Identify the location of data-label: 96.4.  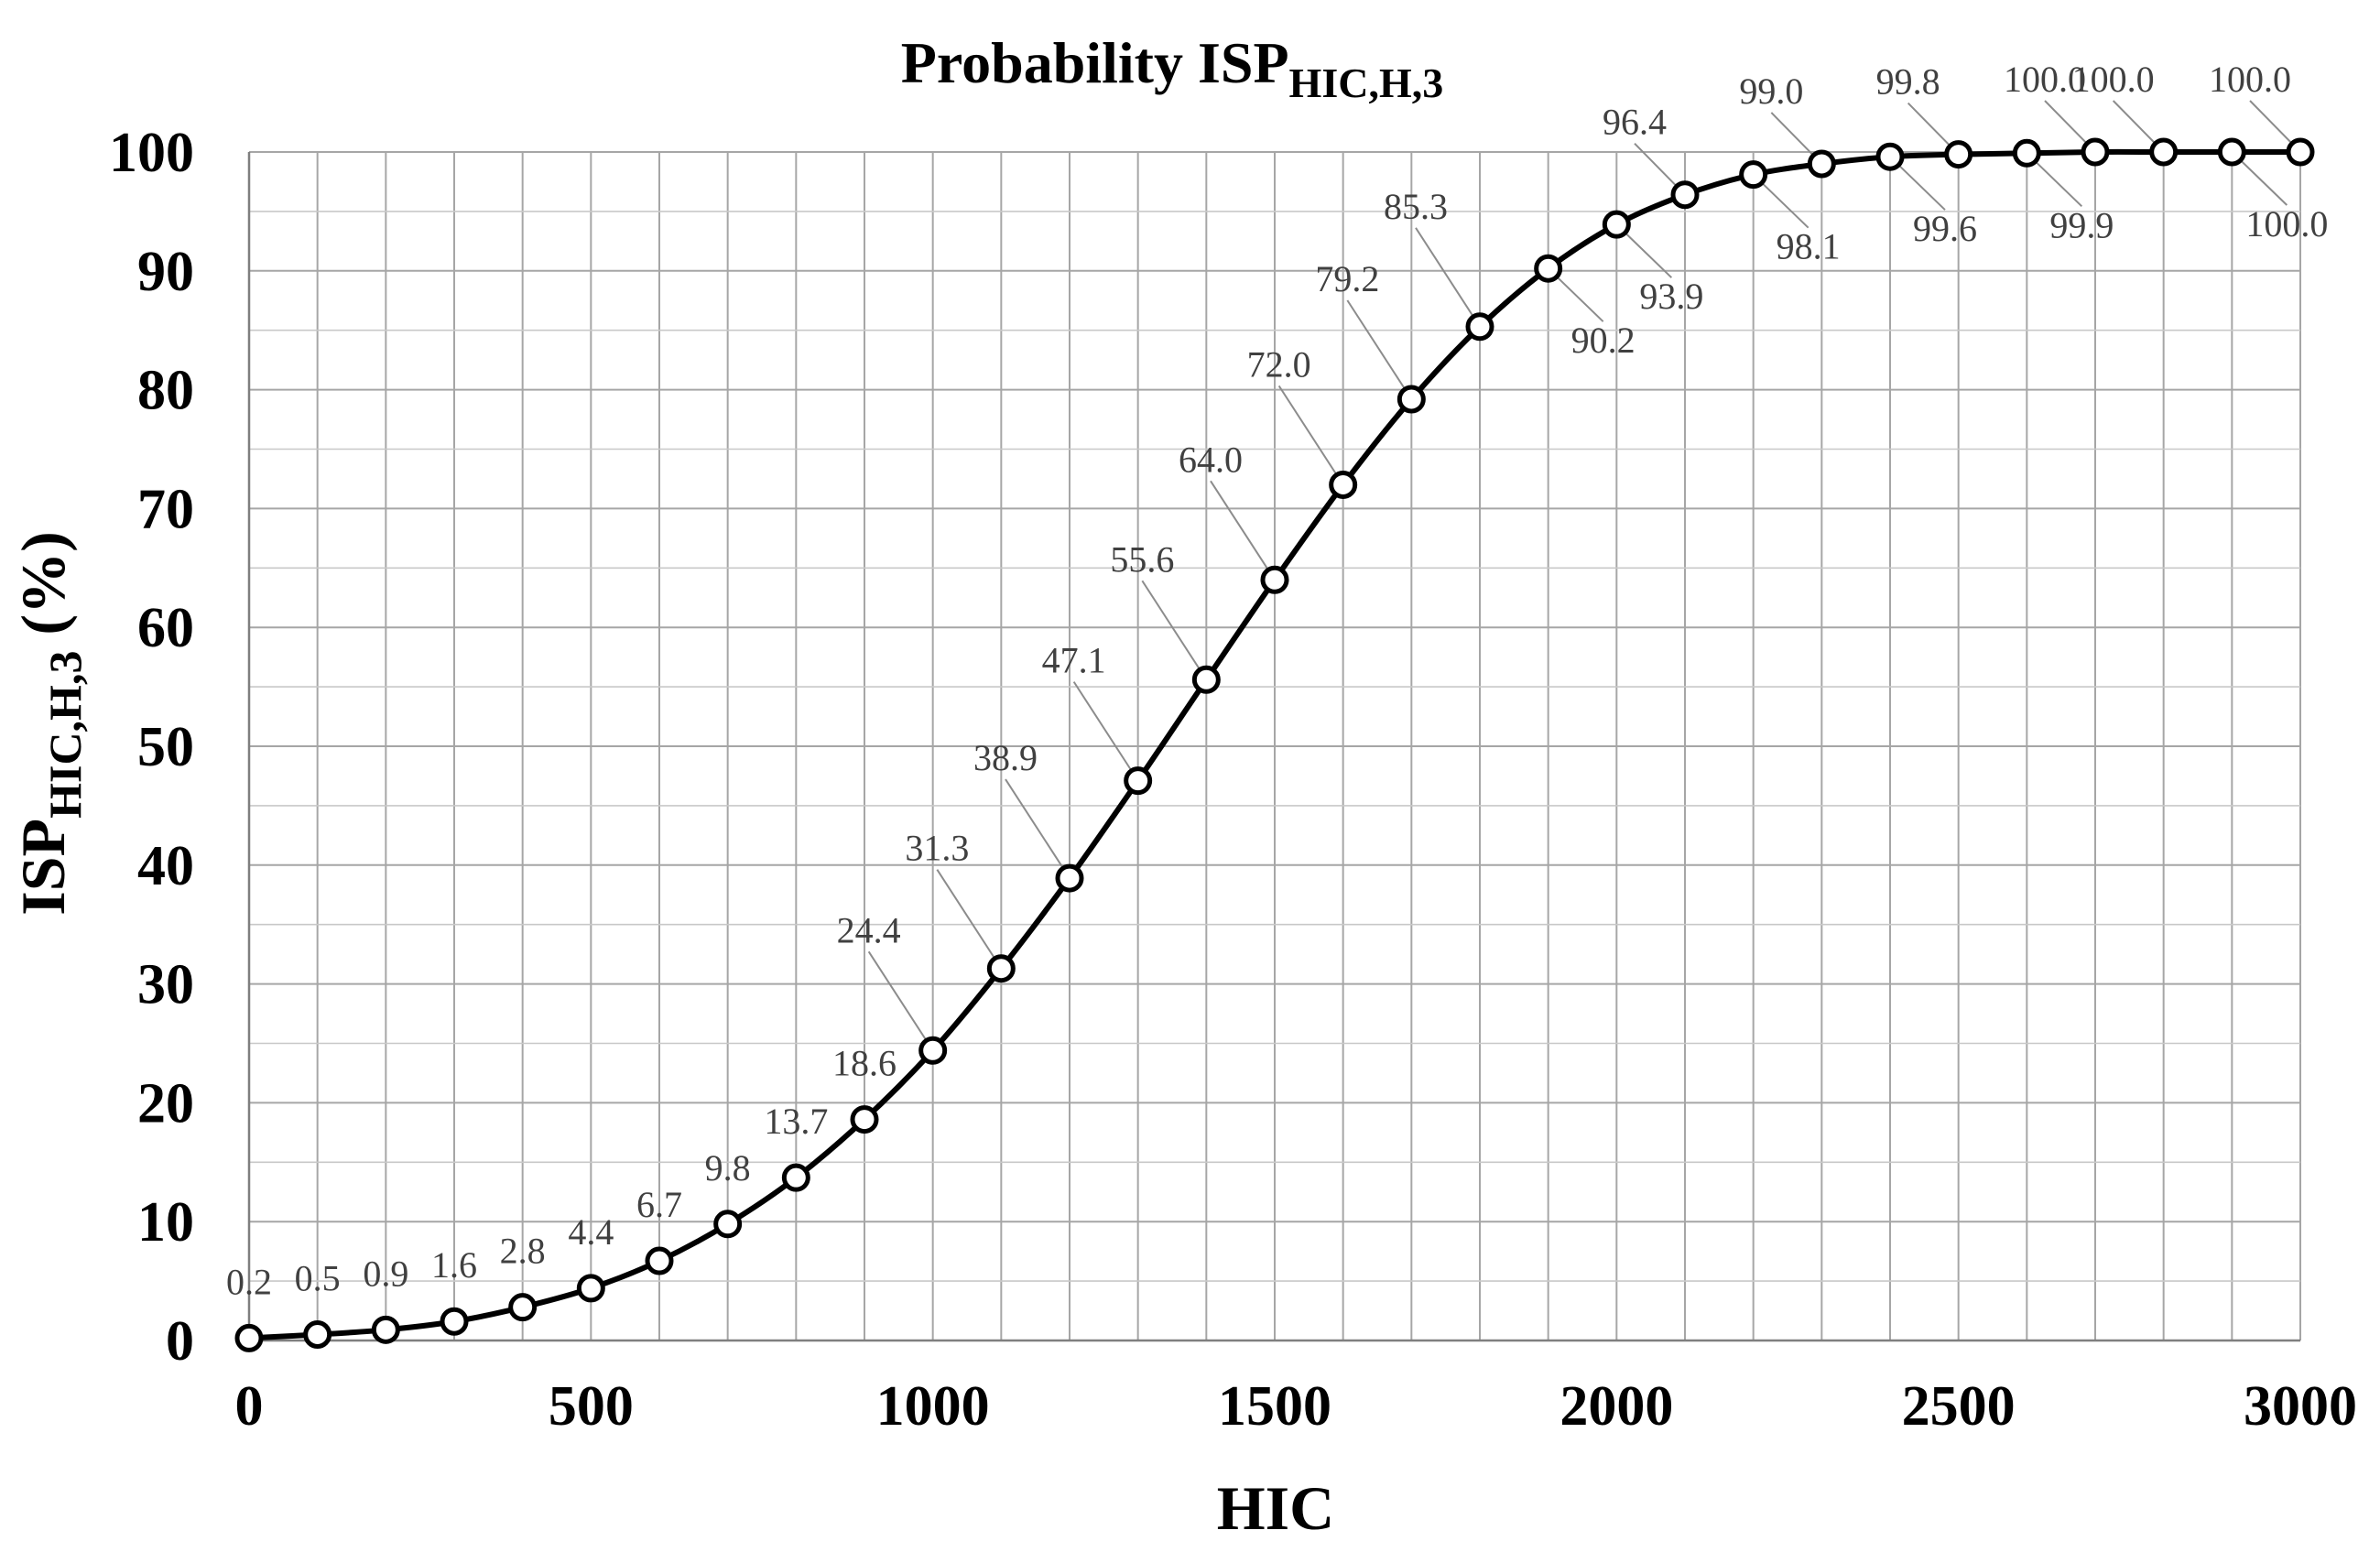
(1635, 122).